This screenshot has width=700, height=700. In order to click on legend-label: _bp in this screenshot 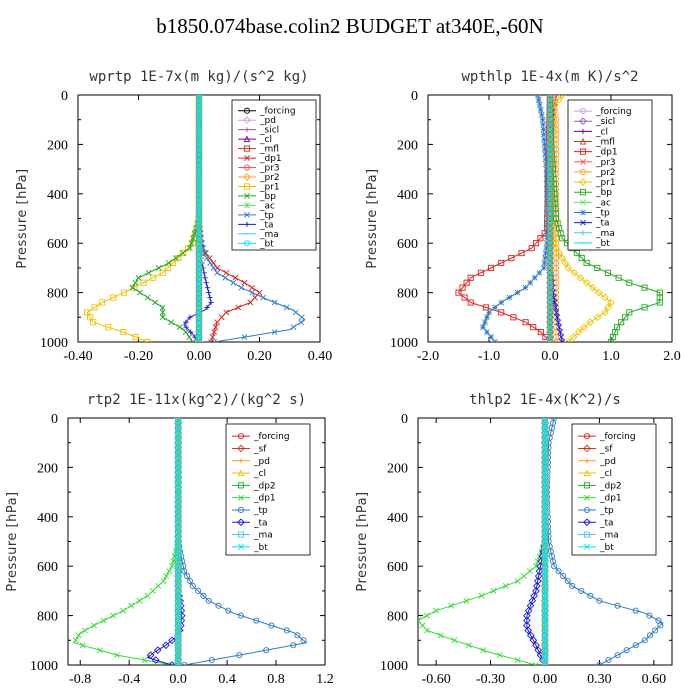, I will do `click(267, 197)`.